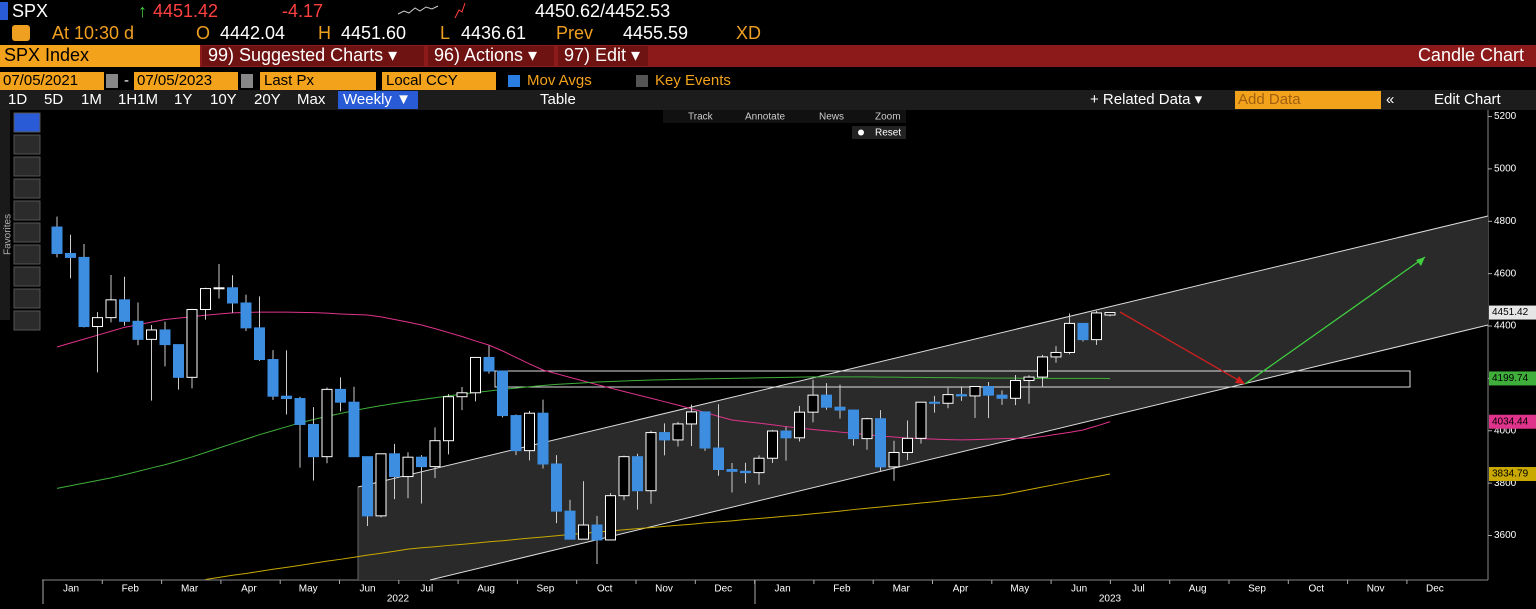 Image resolution: width=1536 pixels, height=609 pixels. Describe the element at coordinates (46, 55) in the screenshot. I see `security: SPX Index` at that location.